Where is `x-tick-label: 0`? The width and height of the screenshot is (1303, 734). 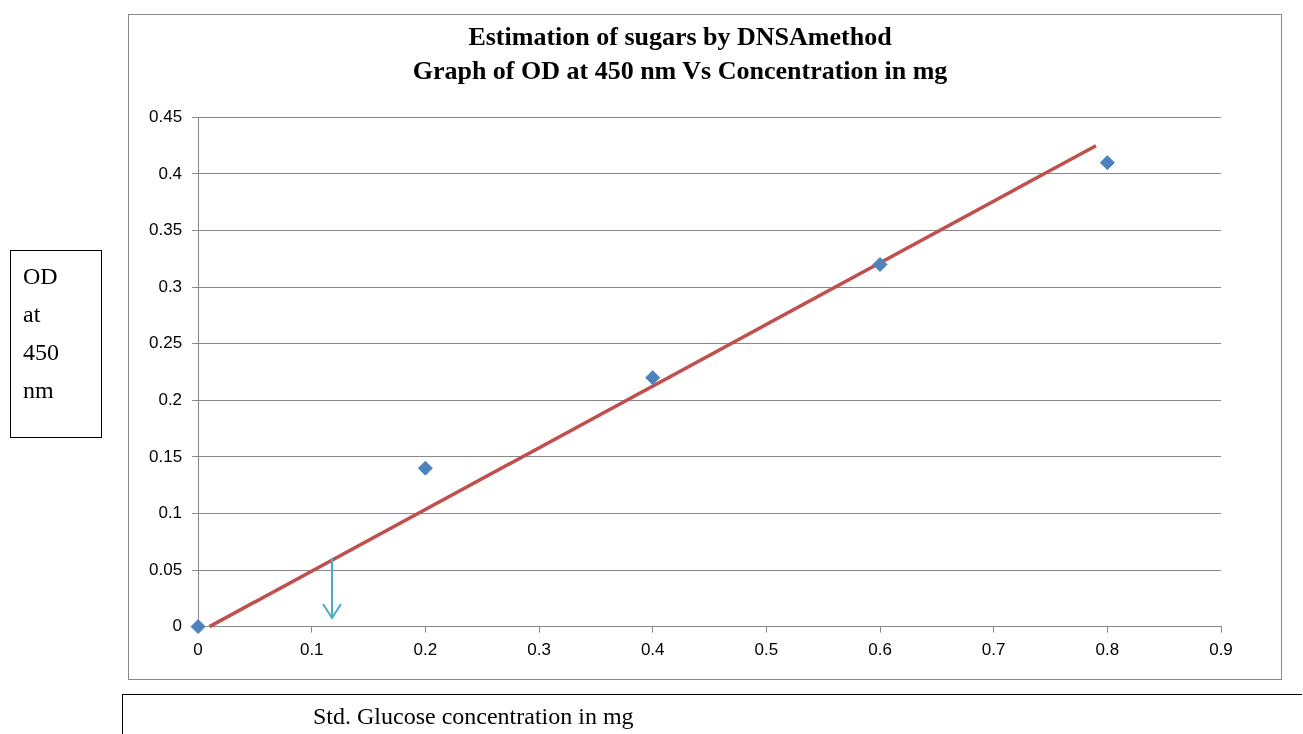
x-tick-label: 0 is located at coordinates (198, 650).